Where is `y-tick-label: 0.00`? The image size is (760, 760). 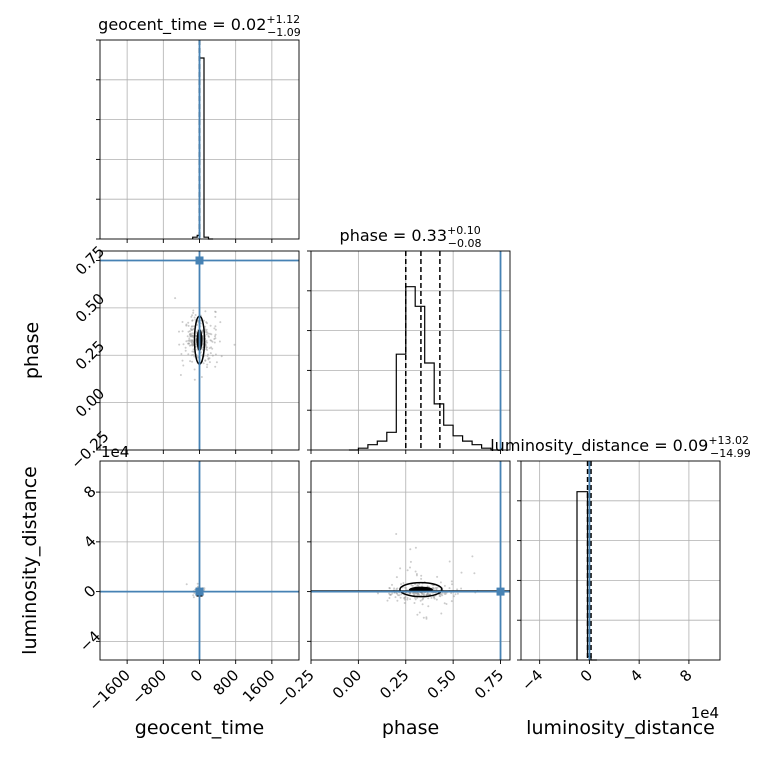
y-tick-label: 0.00 is located at coordinates (90, 402).